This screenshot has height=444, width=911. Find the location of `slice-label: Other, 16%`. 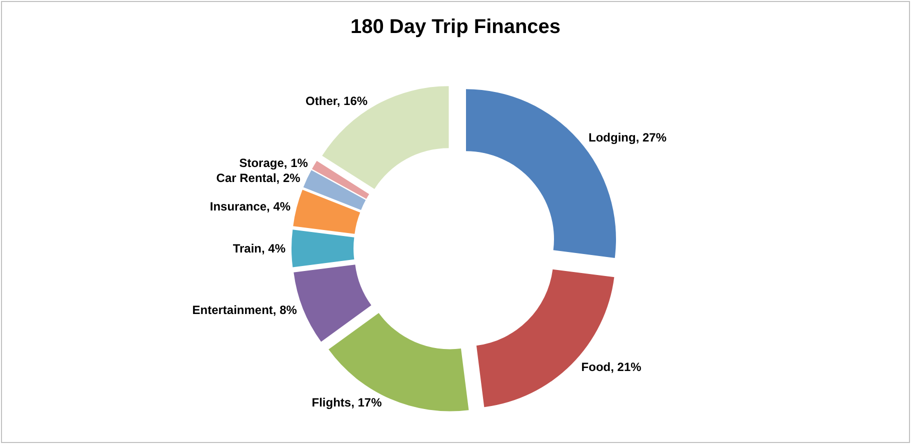

slice-label: Other, 16% is located at coordinates (337, 101).